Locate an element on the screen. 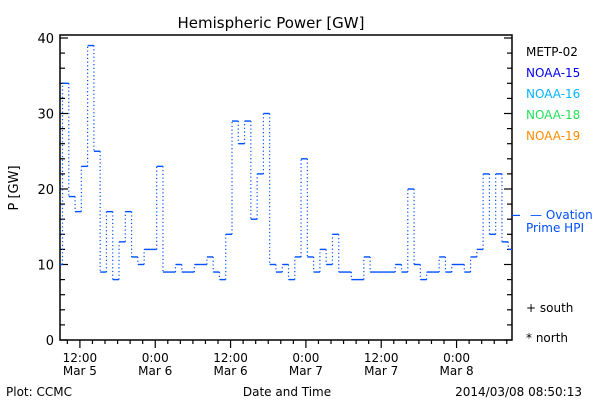  legend-item: NOAA-16 is located at coordinates (553, 94).